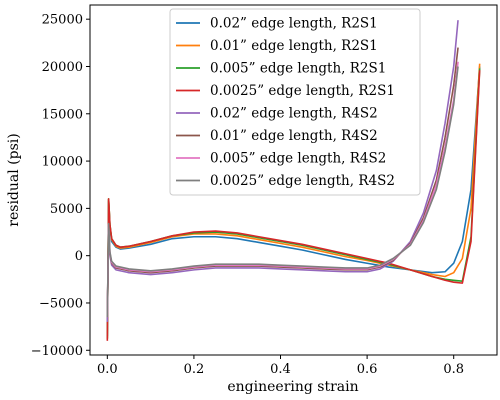 The width and height of the screenshot is (500, 400). What do you see at coordinates (294, 46) in the screenshot?
I see `legend-entry-label: 0.01” edge length, R2S1` at bounding box center [294, 46].